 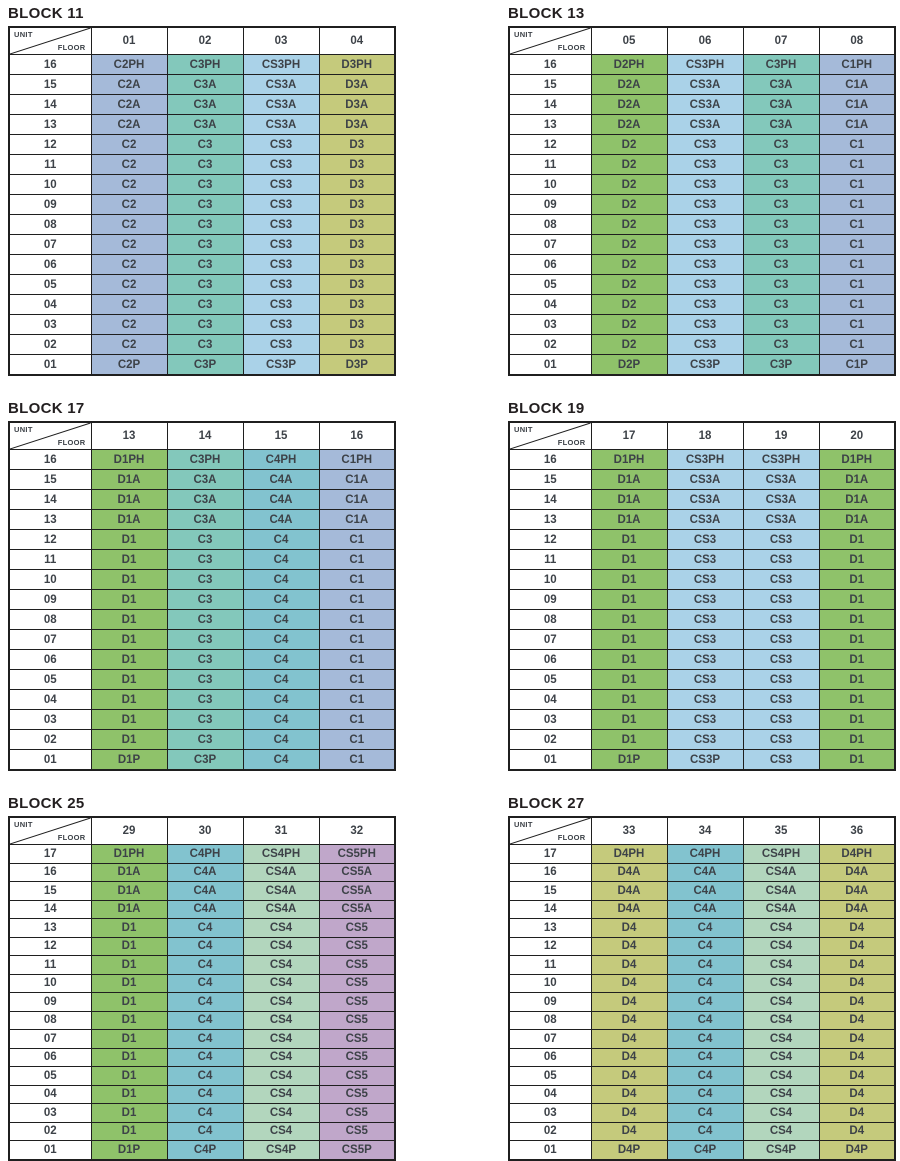 I want to click on floor-row: 15 D2A CS3A C3A C1A, so click(x=702, y=84).